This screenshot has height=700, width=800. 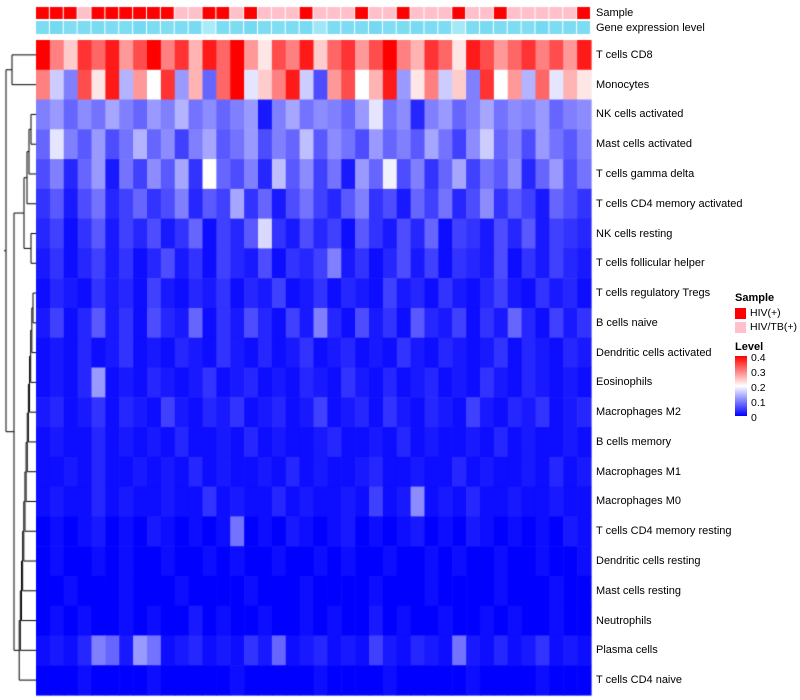 I want to click on legend-entry-hivtb: HIV/TB(+), so click(x=767, y=327).